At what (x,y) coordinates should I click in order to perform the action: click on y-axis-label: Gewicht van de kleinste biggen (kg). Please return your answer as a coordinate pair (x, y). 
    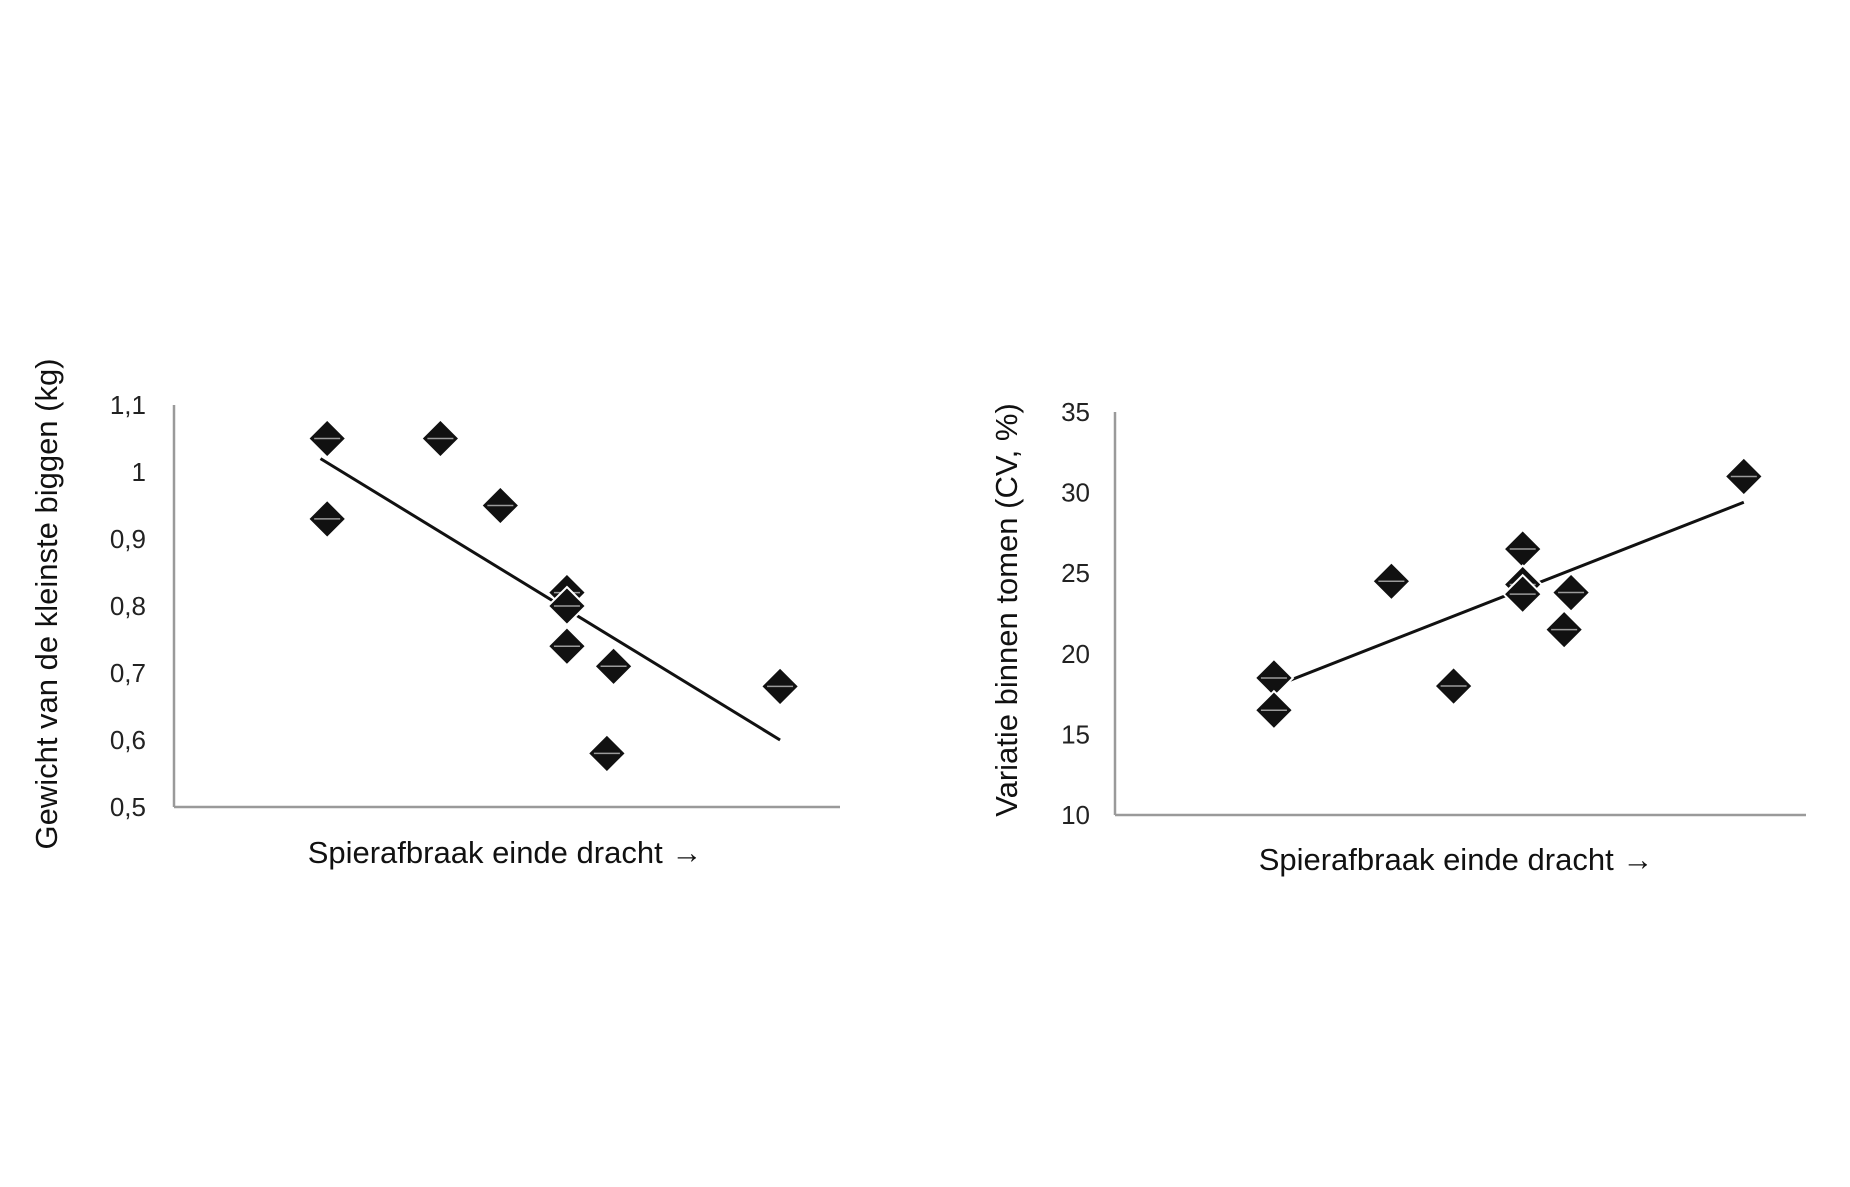
    Looking at the image, I should click on (46, 603).